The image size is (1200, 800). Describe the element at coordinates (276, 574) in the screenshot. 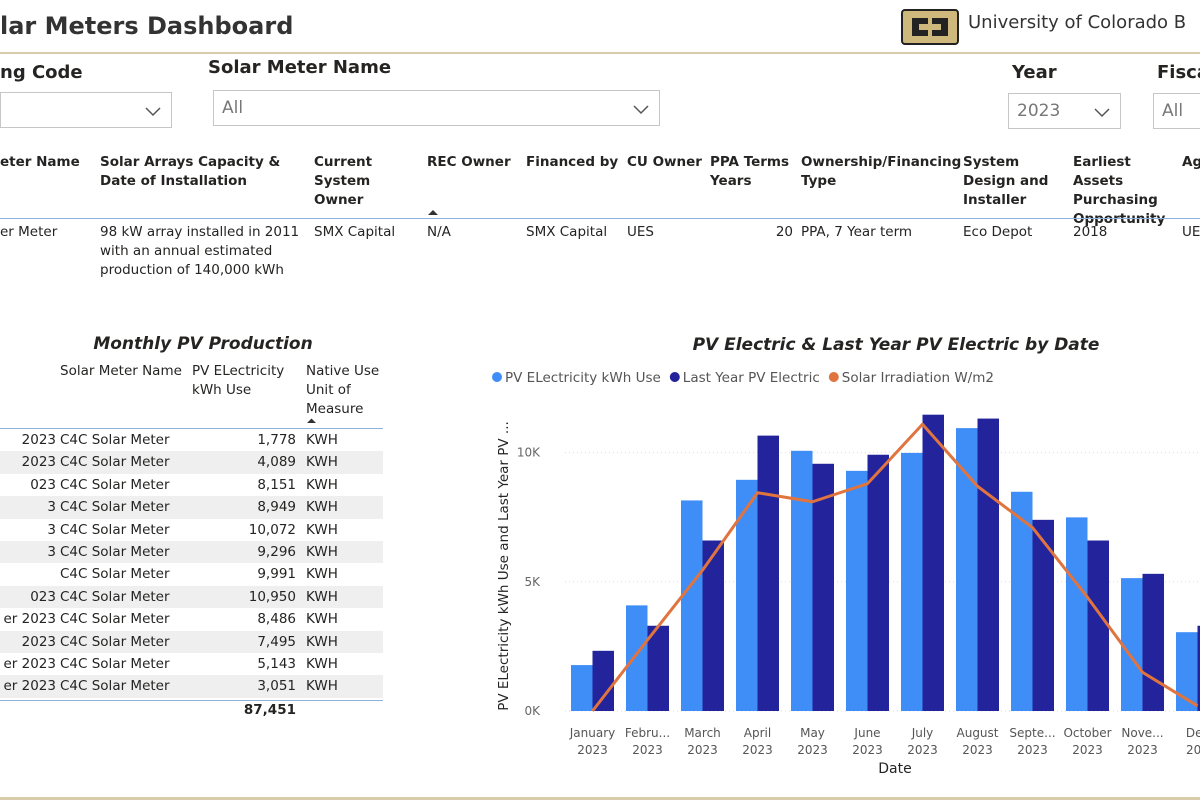

I see `table-cell: 9,991` at that location.